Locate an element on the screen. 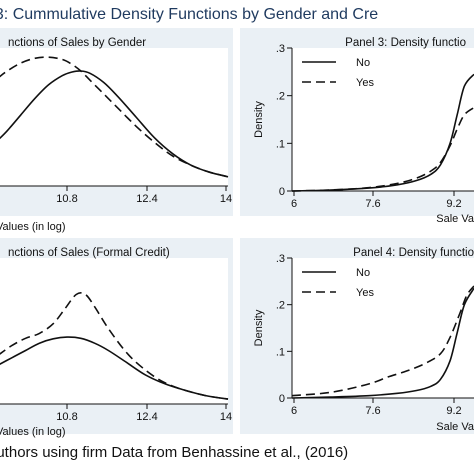 This screenshot has height=474, width=474. panel-title: nctions of Sales (Formal Credit) is located at coordinates (89, 253).